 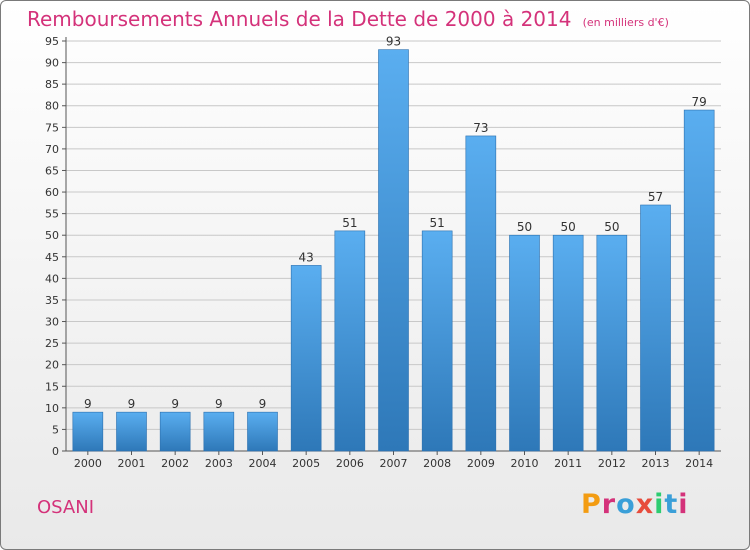 What do you see at coordinates (132, 463) in the screenshot?
I see `x-tick-label: 2001` at bounding box center [132, 463].